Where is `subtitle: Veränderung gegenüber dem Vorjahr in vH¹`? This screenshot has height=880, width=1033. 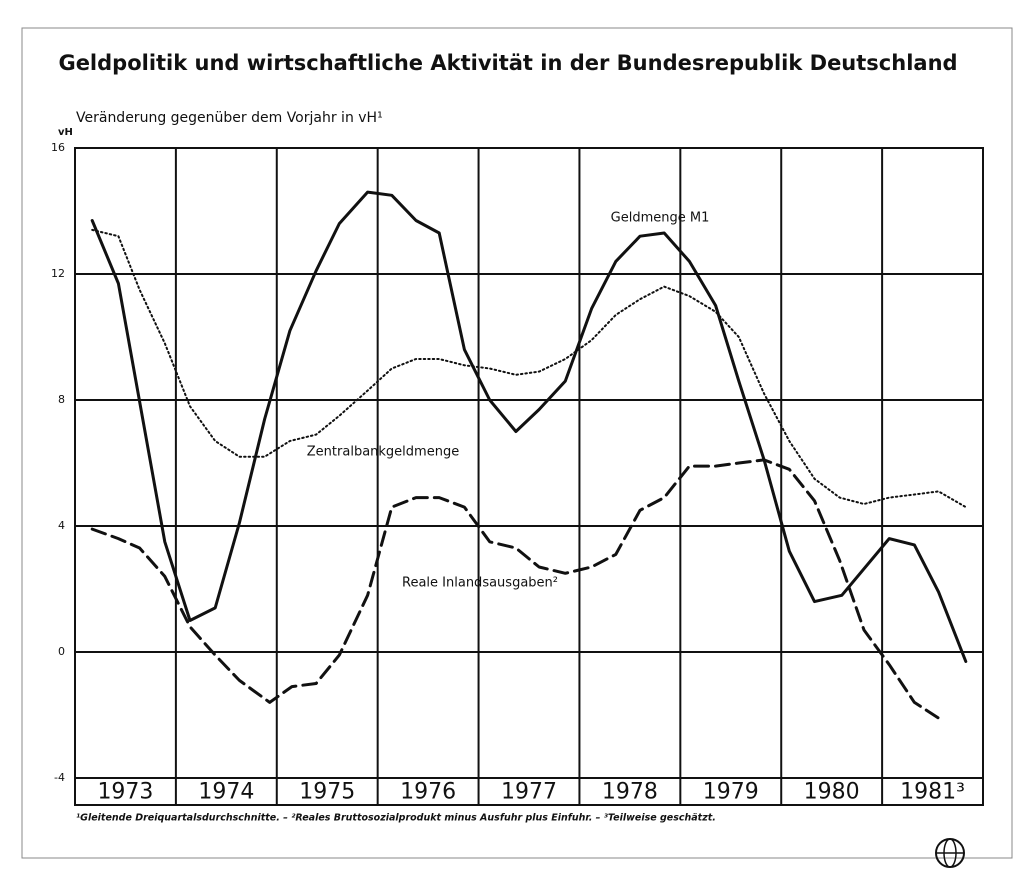
subtitle: Veränderung gegenüber dem Vorjahr in vH¹ is located at coordinates (229, 118).